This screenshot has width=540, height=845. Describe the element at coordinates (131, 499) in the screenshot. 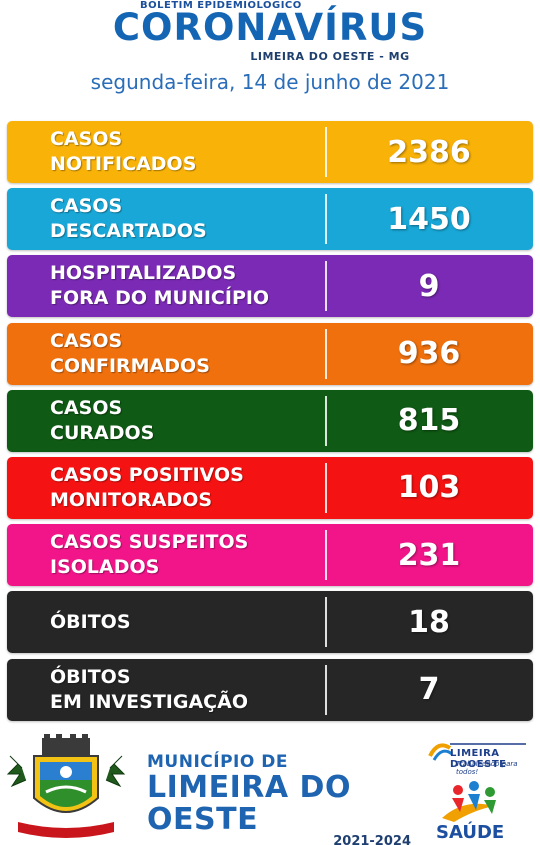

I see `stat-label-line2: MONITORADOS` at that location.